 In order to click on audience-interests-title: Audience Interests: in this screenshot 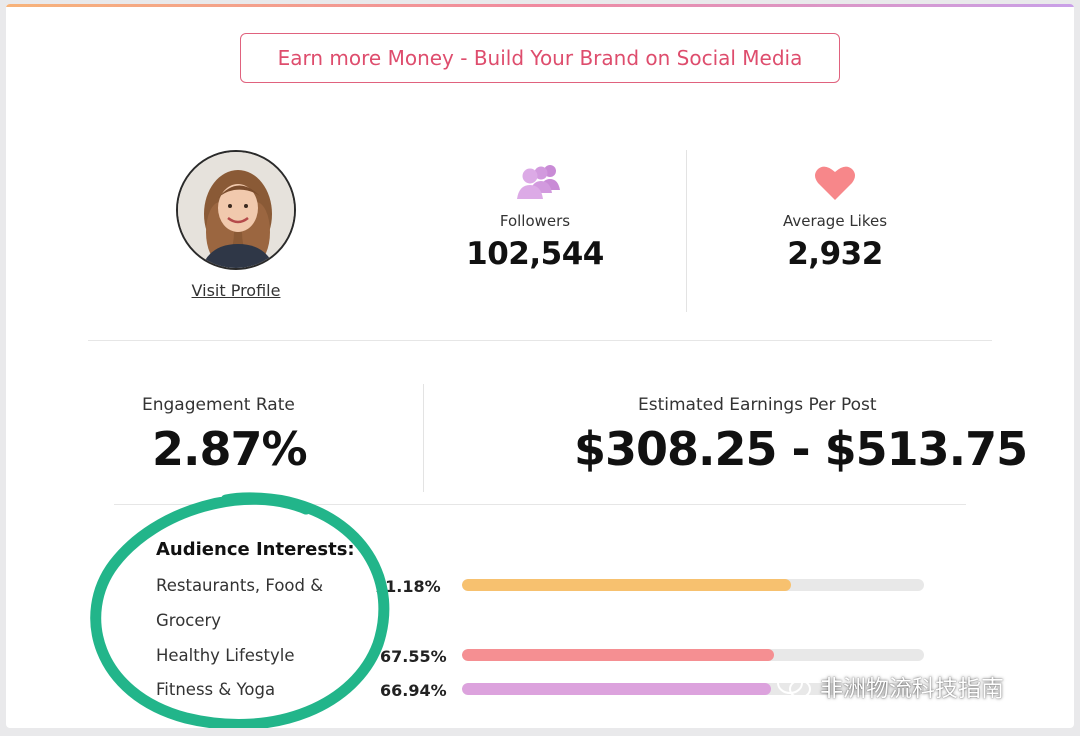, I will do `click(255, 549)`.